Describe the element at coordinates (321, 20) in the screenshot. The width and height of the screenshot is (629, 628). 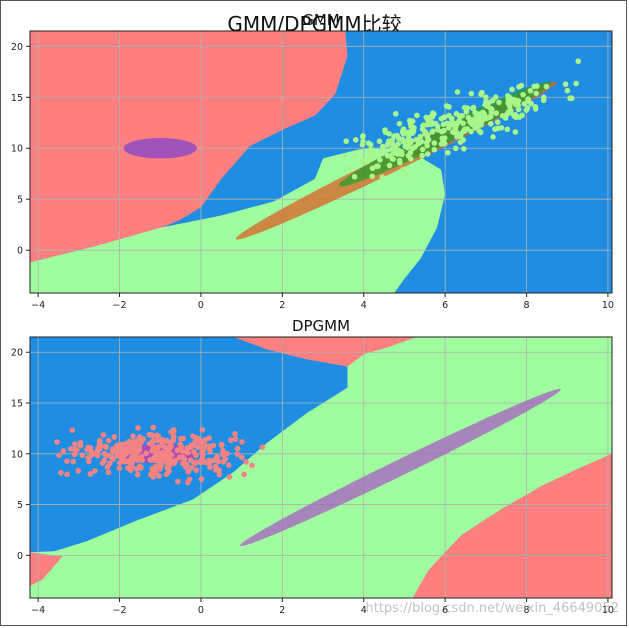
I see `chart-title: GMM` at that location.